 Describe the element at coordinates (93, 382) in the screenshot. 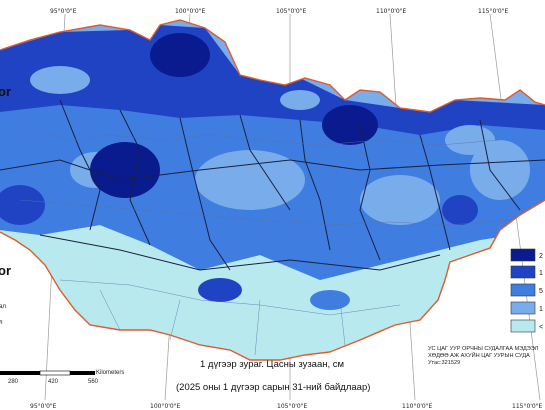

I see `scalebar-tick: 560` at that location.